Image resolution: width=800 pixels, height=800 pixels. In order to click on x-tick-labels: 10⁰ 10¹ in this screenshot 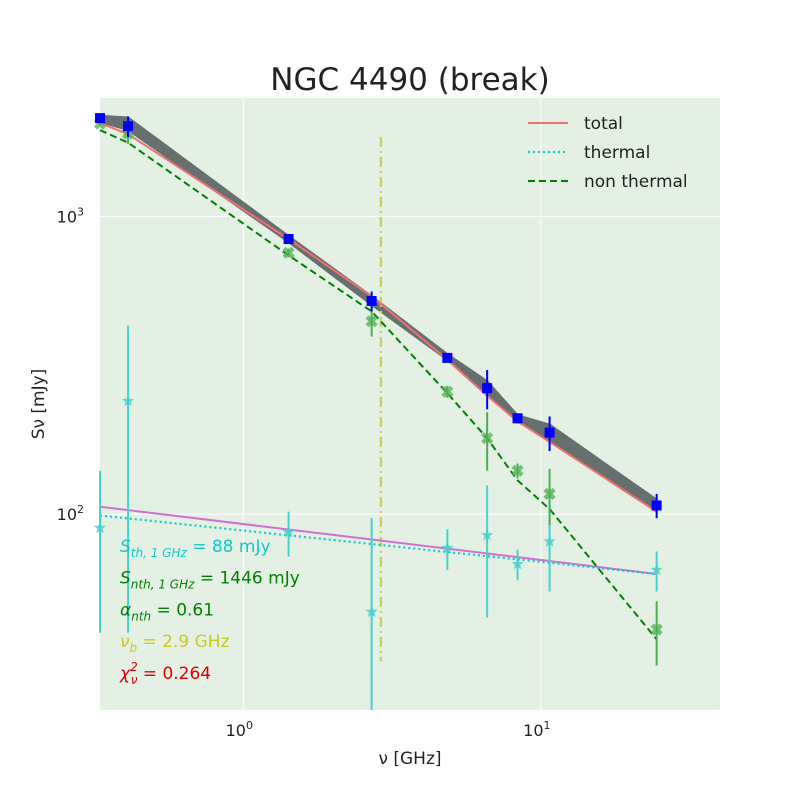, I will do `click(388, 729)`.